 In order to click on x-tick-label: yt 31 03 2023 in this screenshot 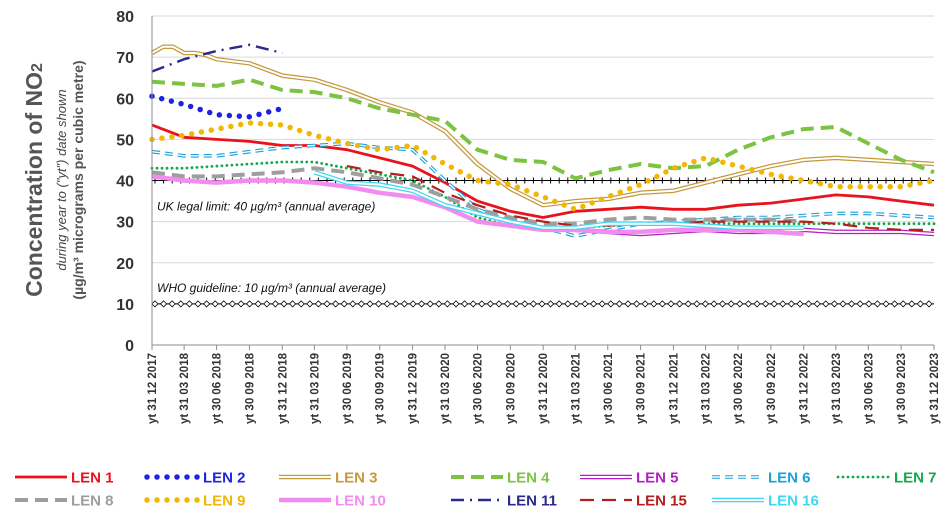, I will do `click(837, 388)`.